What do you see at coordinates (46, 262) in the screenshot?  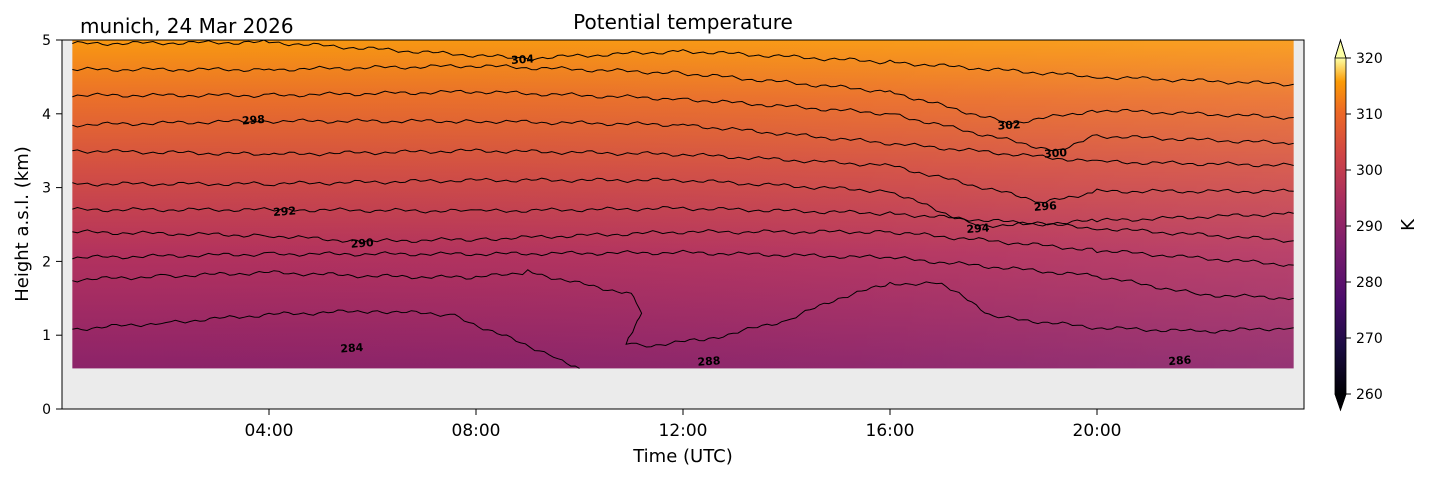 I see `y-tick-label: 2` at bounding box center [46, 262].